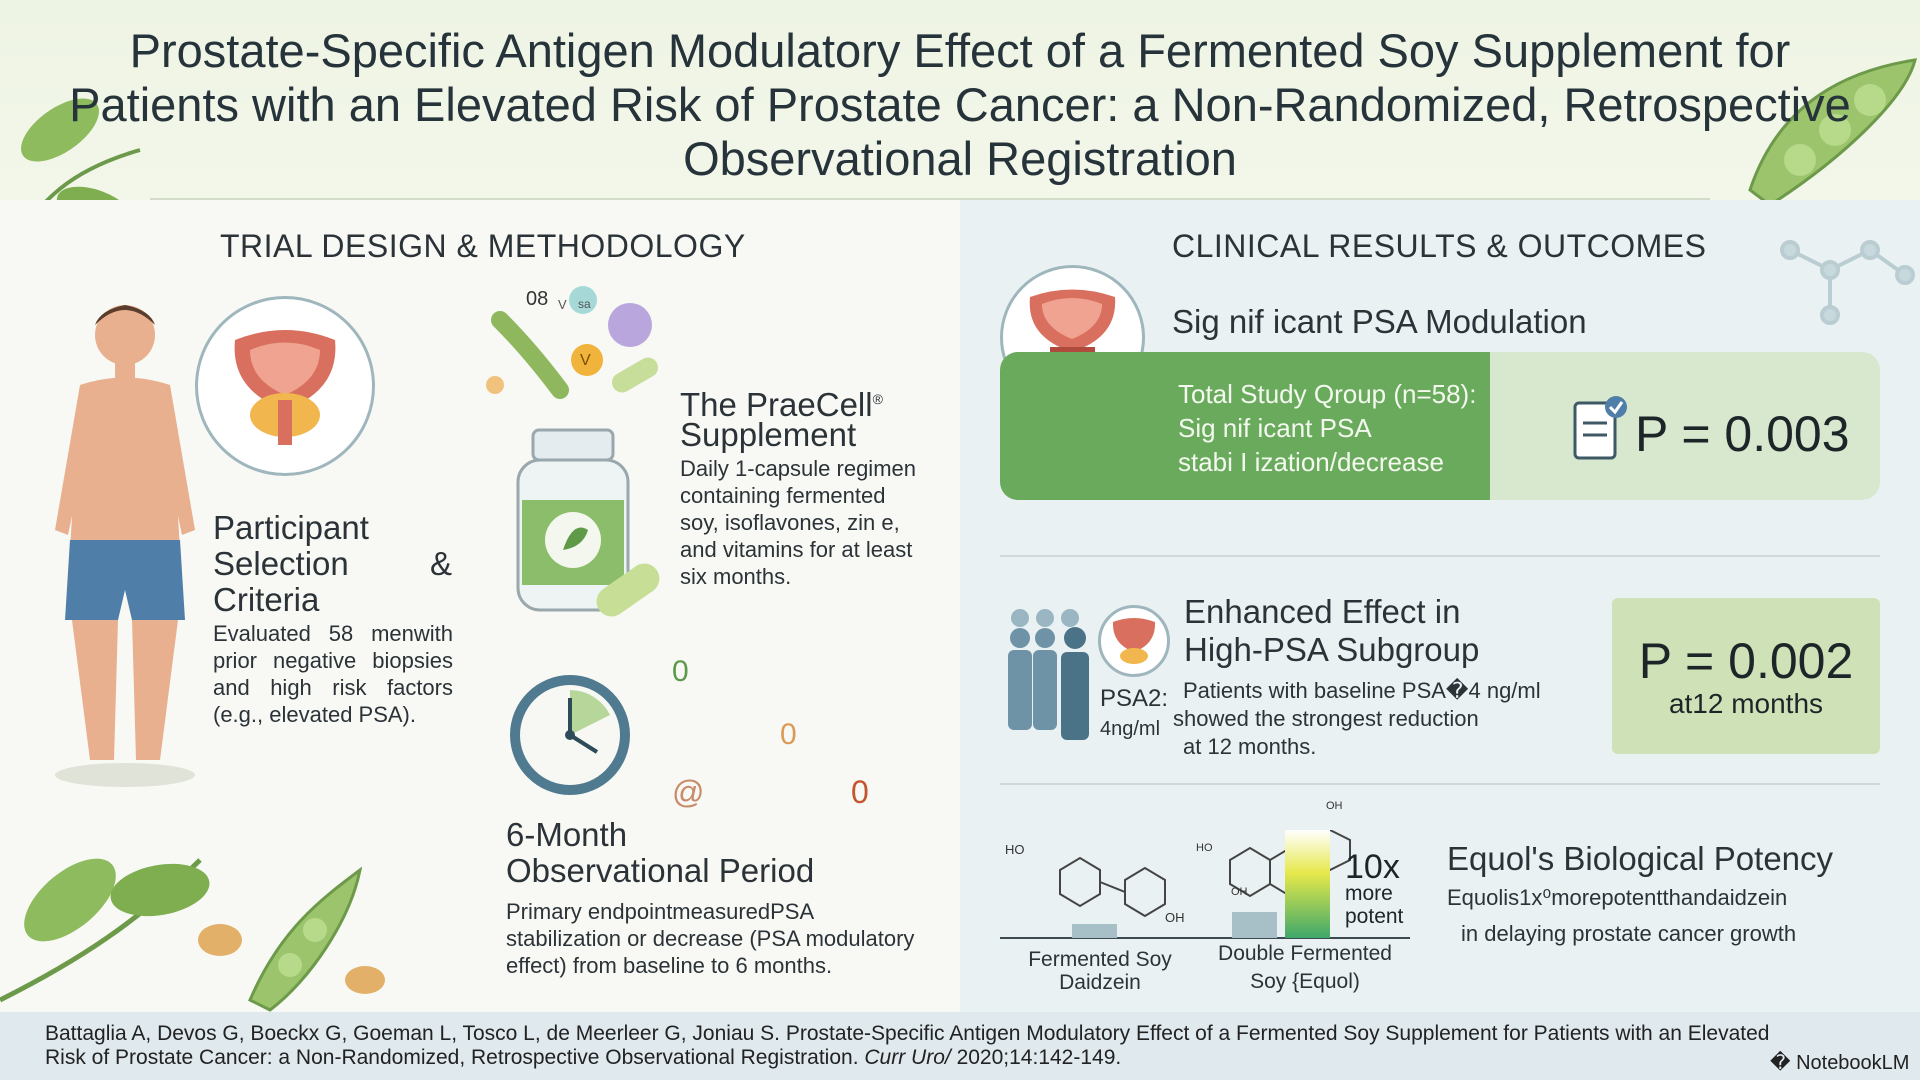 Image resolution: width=1920 pixels, height=1080 pixels. I want to click on psa-modulation-banner, so click(1270, 426).